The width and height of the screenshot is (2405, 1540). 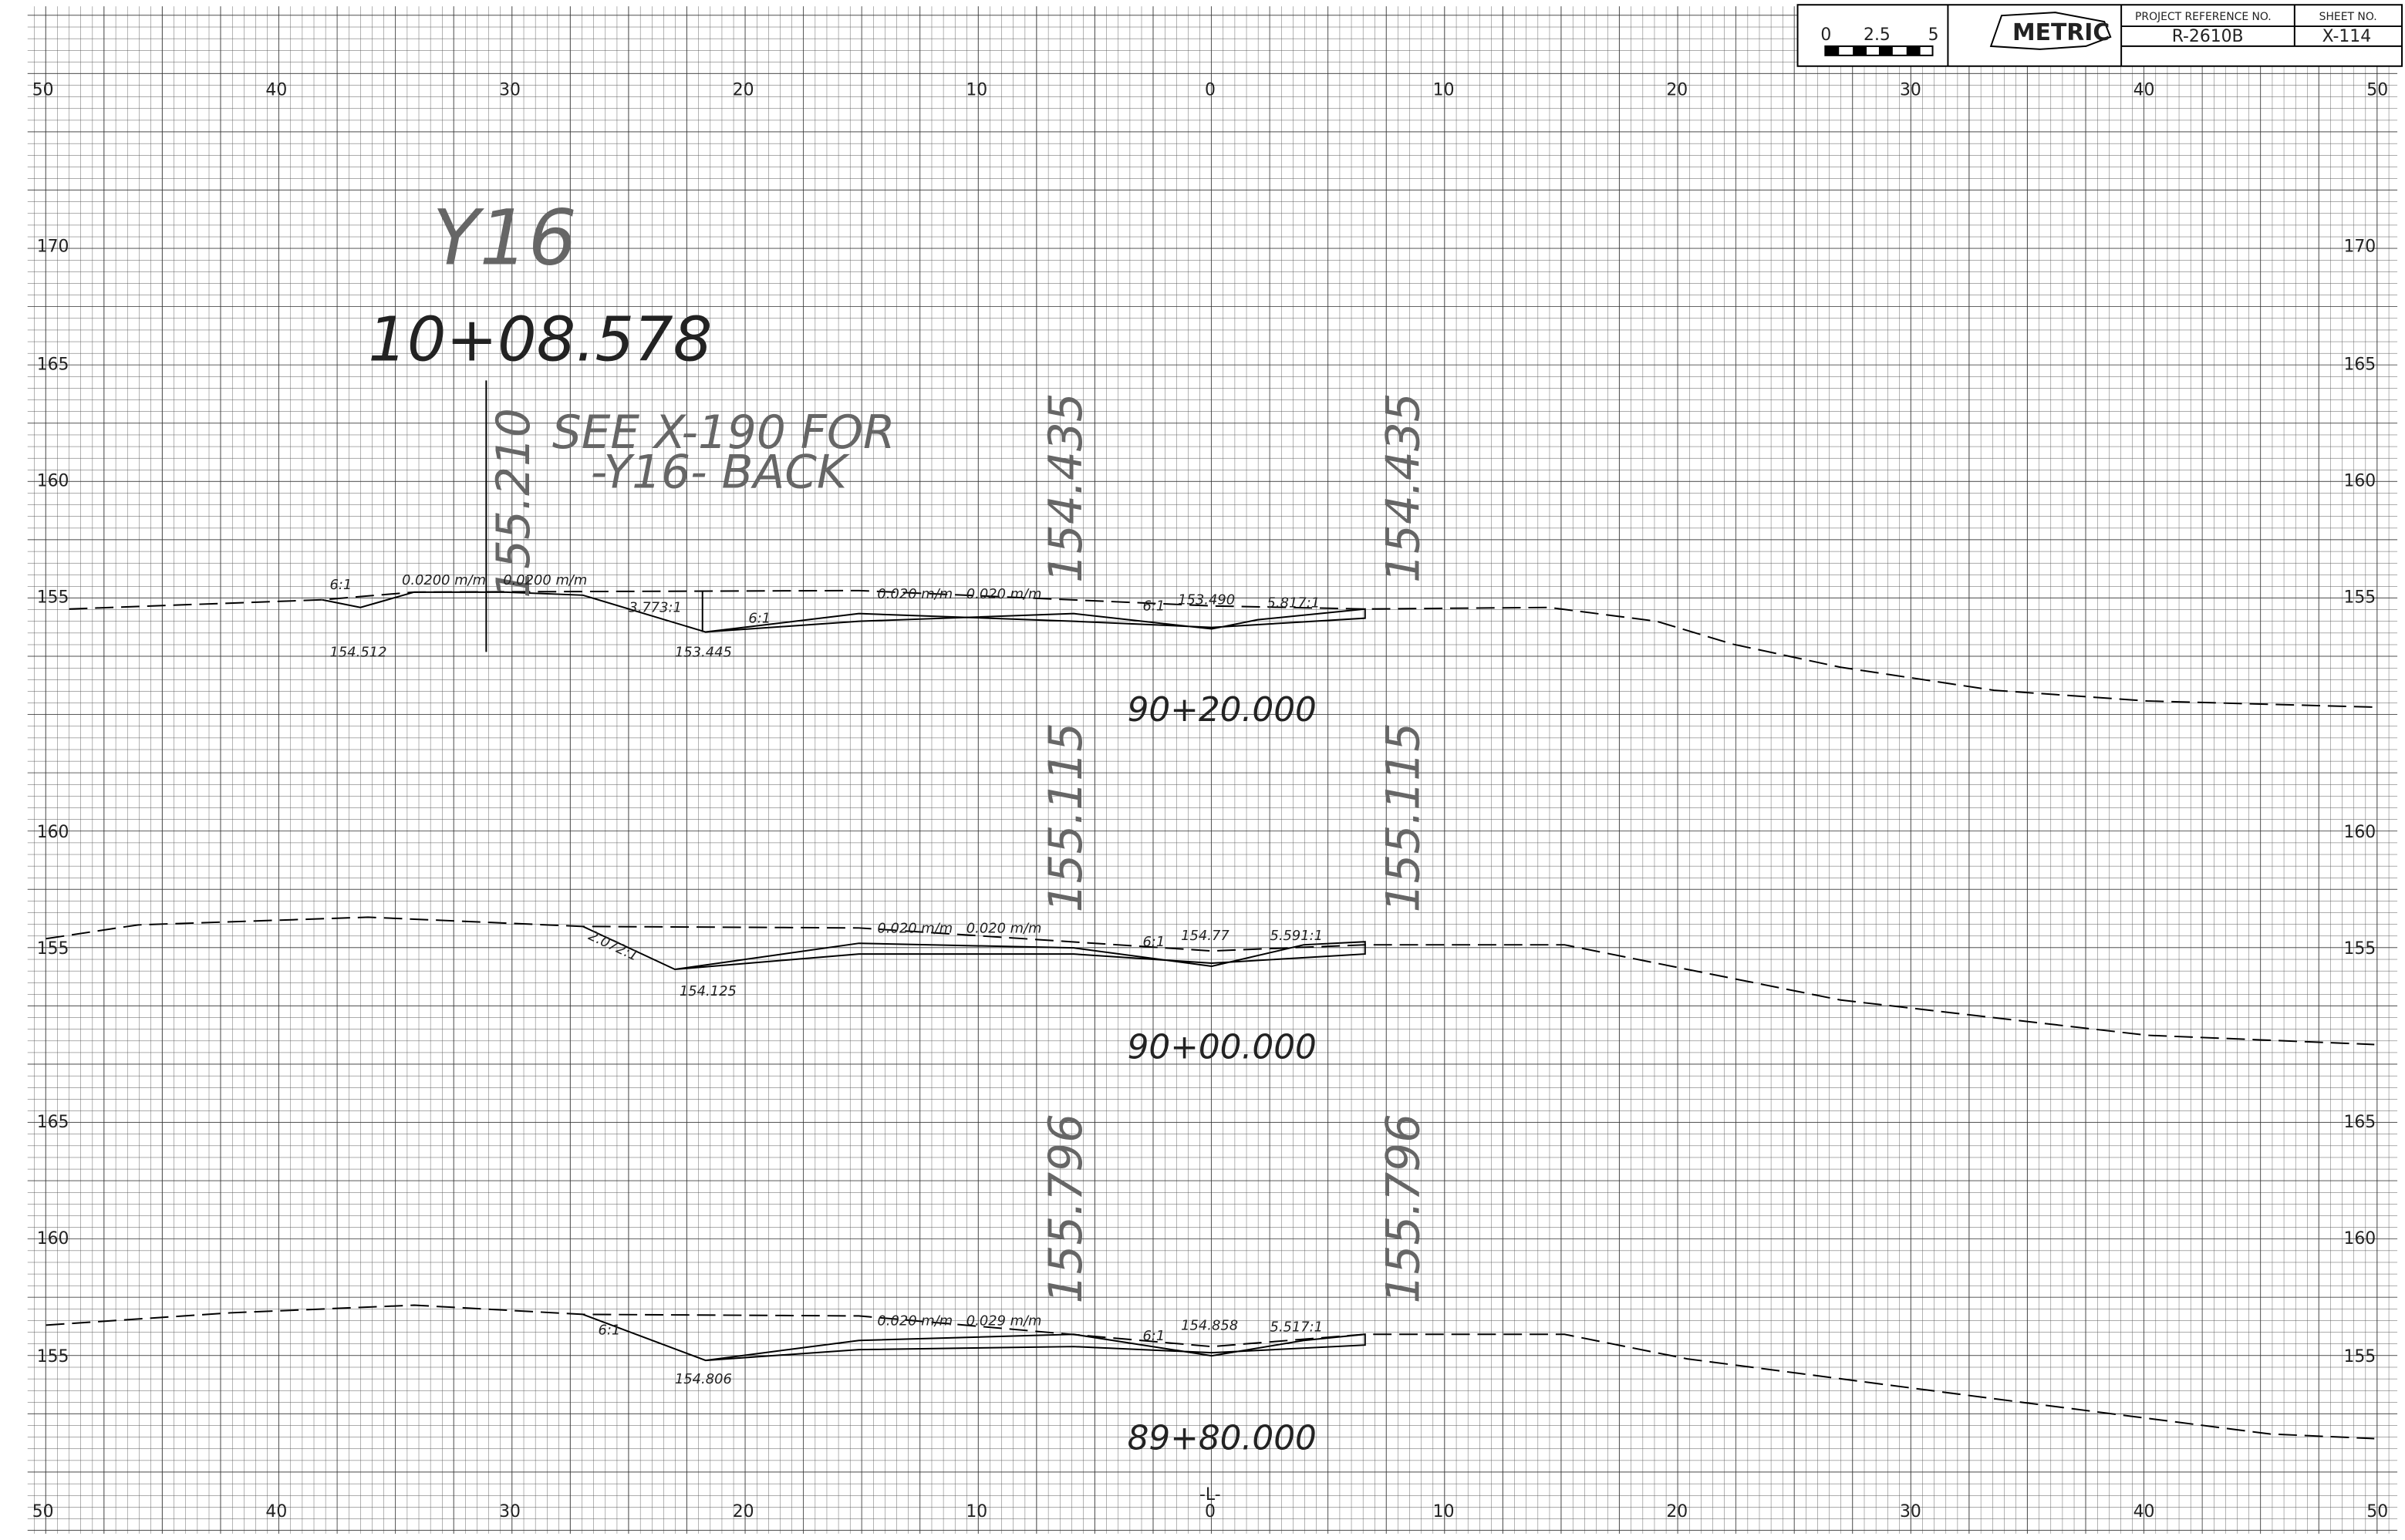 I want to click on sheet-label: SHEET NO., so click(x=2348, y=17).